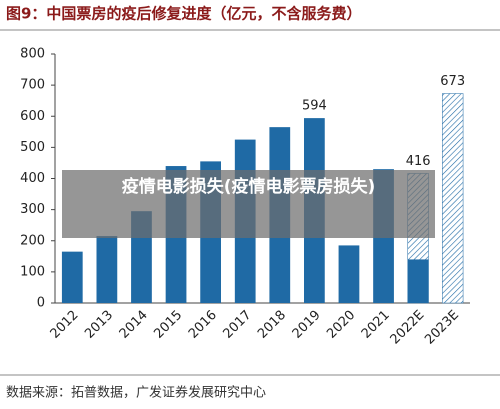 The height and width of the screenshot is (409, 500). Describe the element at coordinates (32, 147) in the screenshot. I see `y-tick-label: 500` at that location.